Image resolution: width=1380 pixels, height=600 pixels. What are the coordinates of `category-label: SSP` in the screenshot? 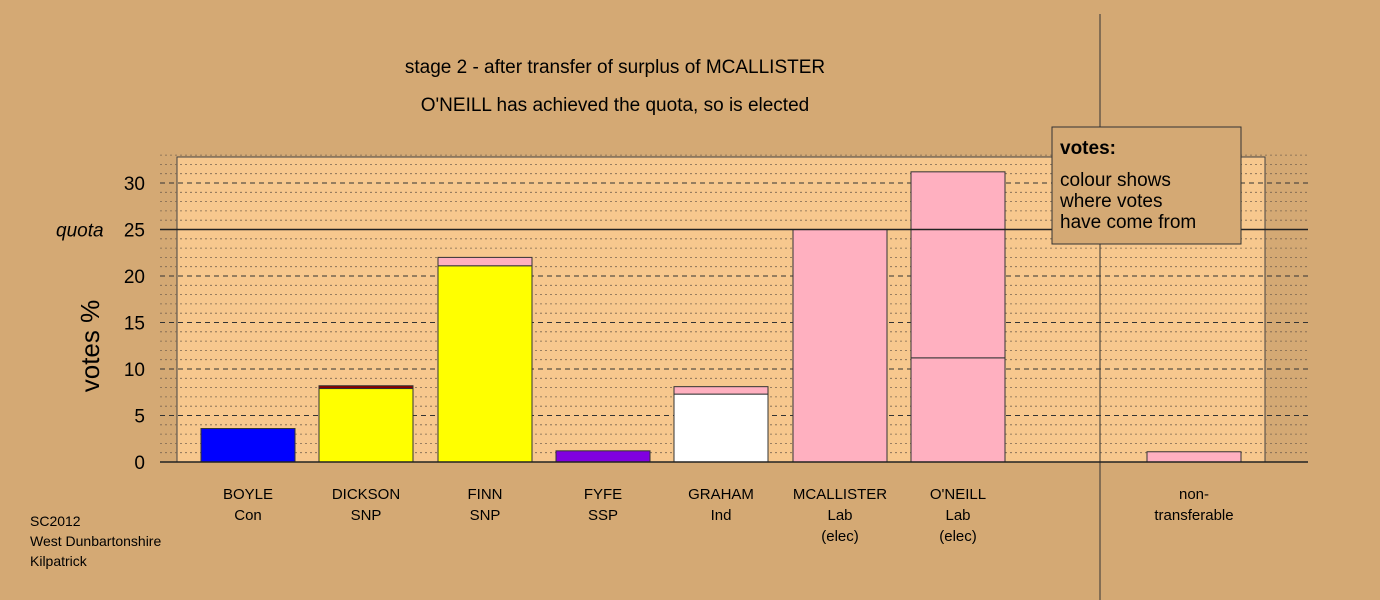 It's located at (603, 515).